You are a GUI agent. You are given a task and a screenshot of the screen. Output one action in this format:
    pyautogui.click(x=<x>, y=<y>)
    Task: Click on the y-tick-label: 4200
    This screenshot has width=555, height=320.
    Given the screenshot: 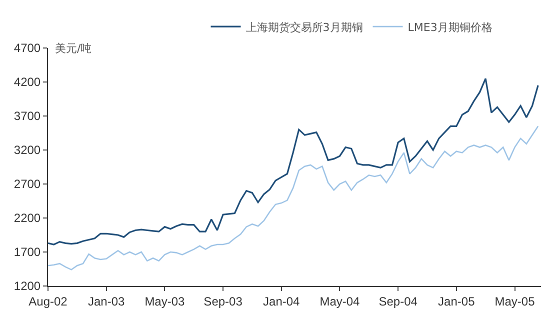 What is the action you would take?
    pyautogui.click(x=27, y=82)
    